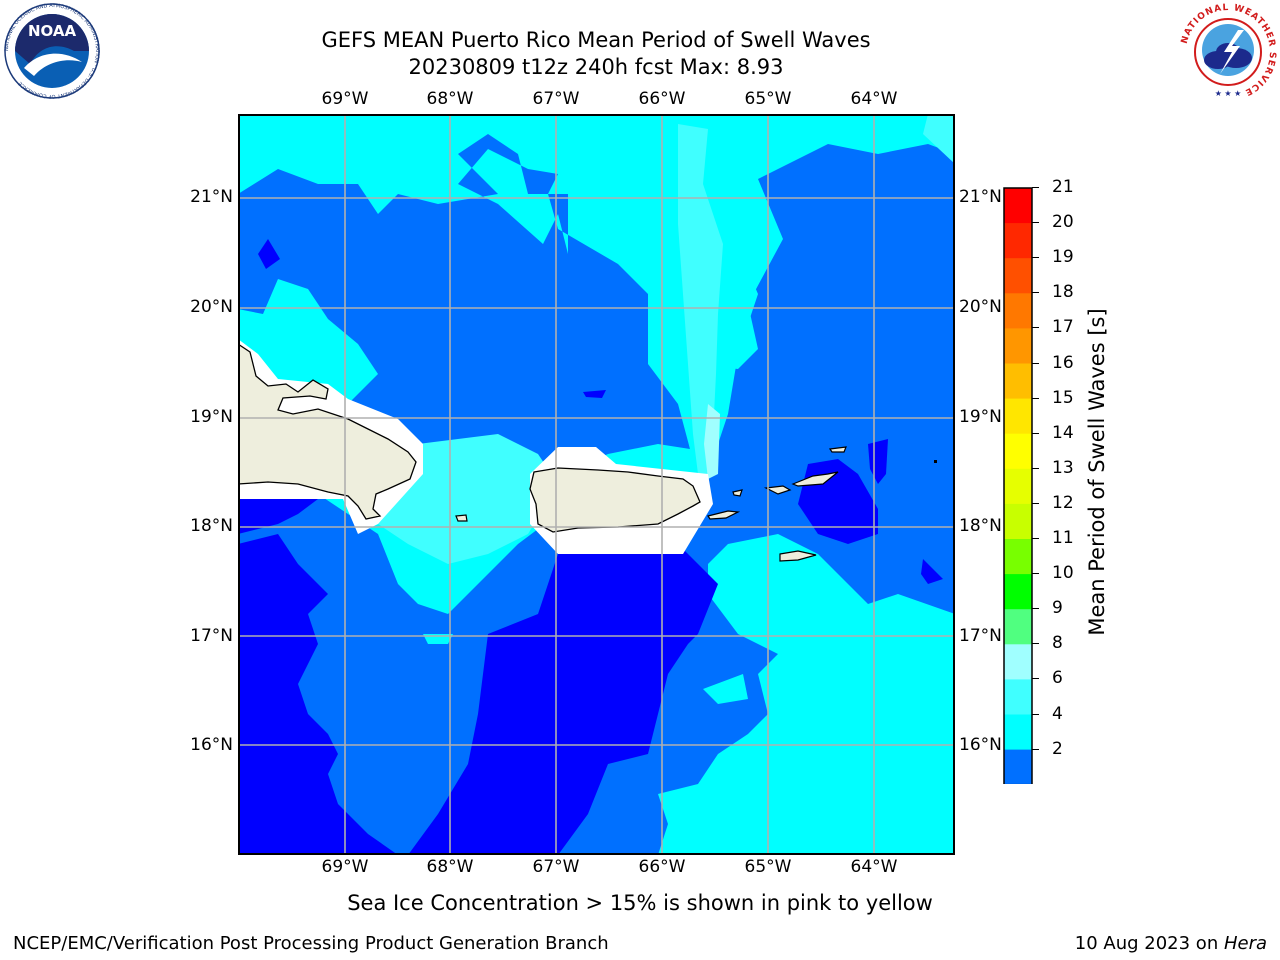  What do you see at coordinates (211, 745) in the screenshot?
I see `lat-label-left: 16°N` at bounding box center [211, 745].